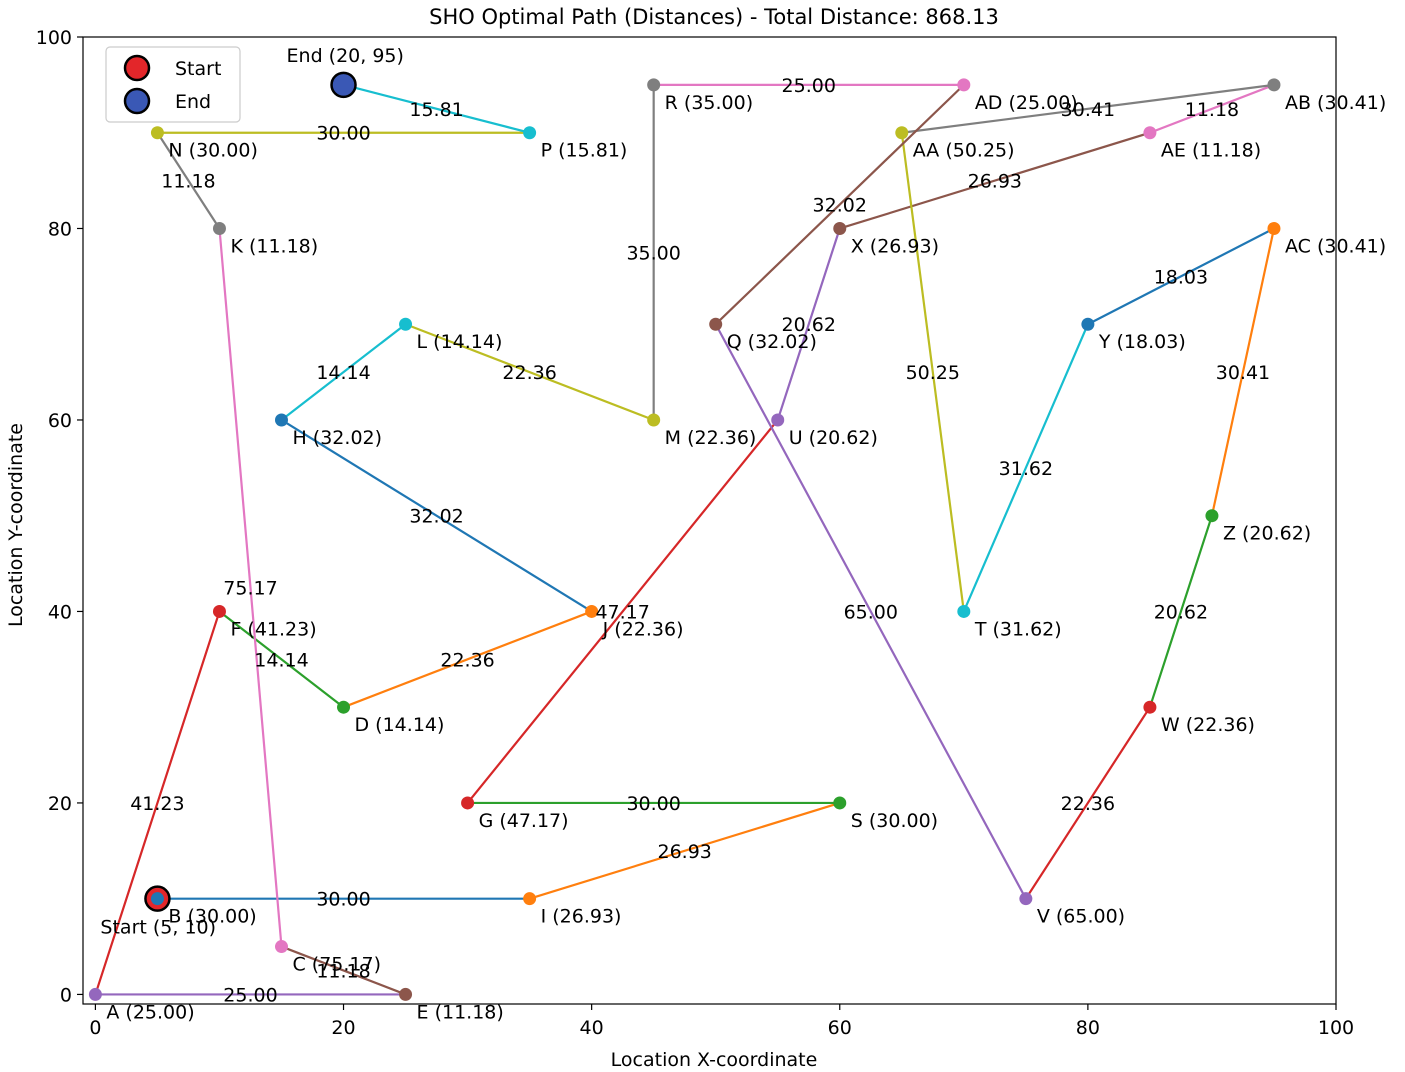 The height and width of the screenshot is (1072, 1405). What do you see at coordinates (654, 420) in the screenshot?
I see `point-marker-m` at bounding box center [654, 420].